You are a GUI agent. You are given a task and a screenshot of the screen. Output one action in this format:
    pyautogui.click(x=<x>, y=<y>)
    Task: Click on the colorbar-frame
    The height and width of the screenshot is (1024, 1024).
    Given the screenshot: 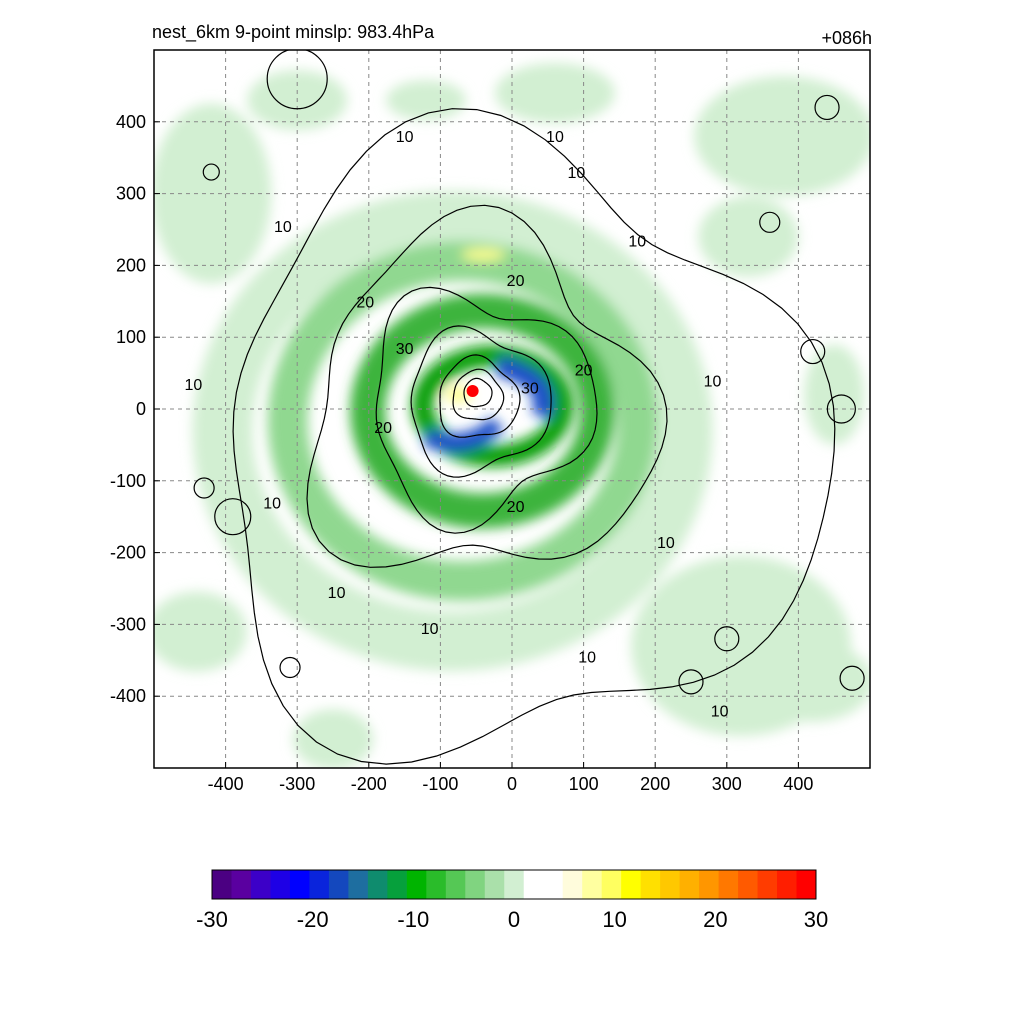 What is the action you would take?
    pyautogui.click(x=514, y=884)
    